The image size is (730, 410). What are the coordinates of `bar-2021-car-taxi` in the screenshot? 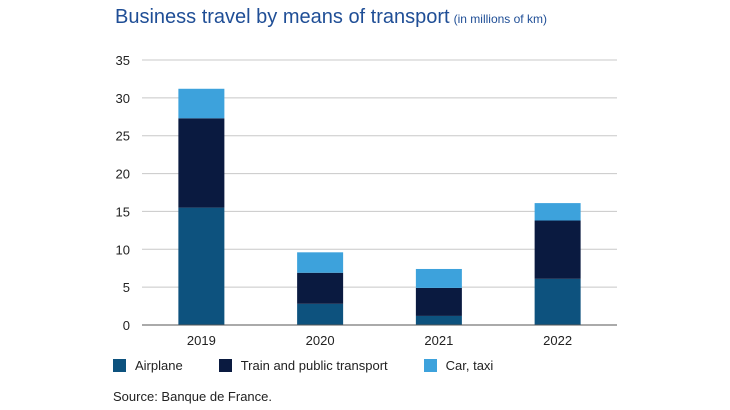 It's located at (438, 278).